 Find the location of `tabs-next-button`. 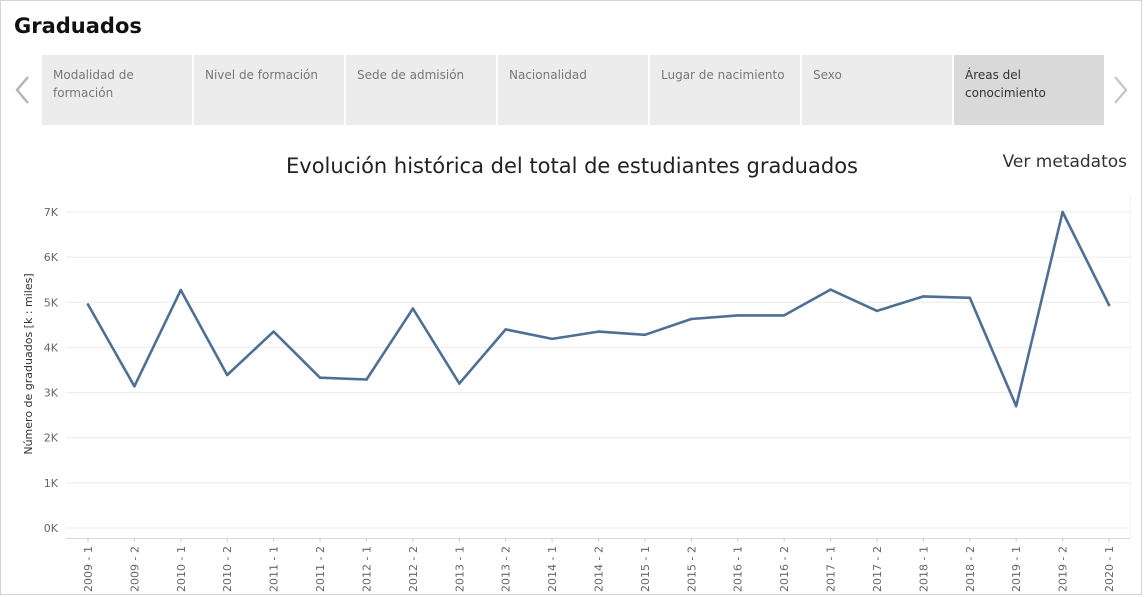

tabs-next-button is located at coordinates (1120, 90).